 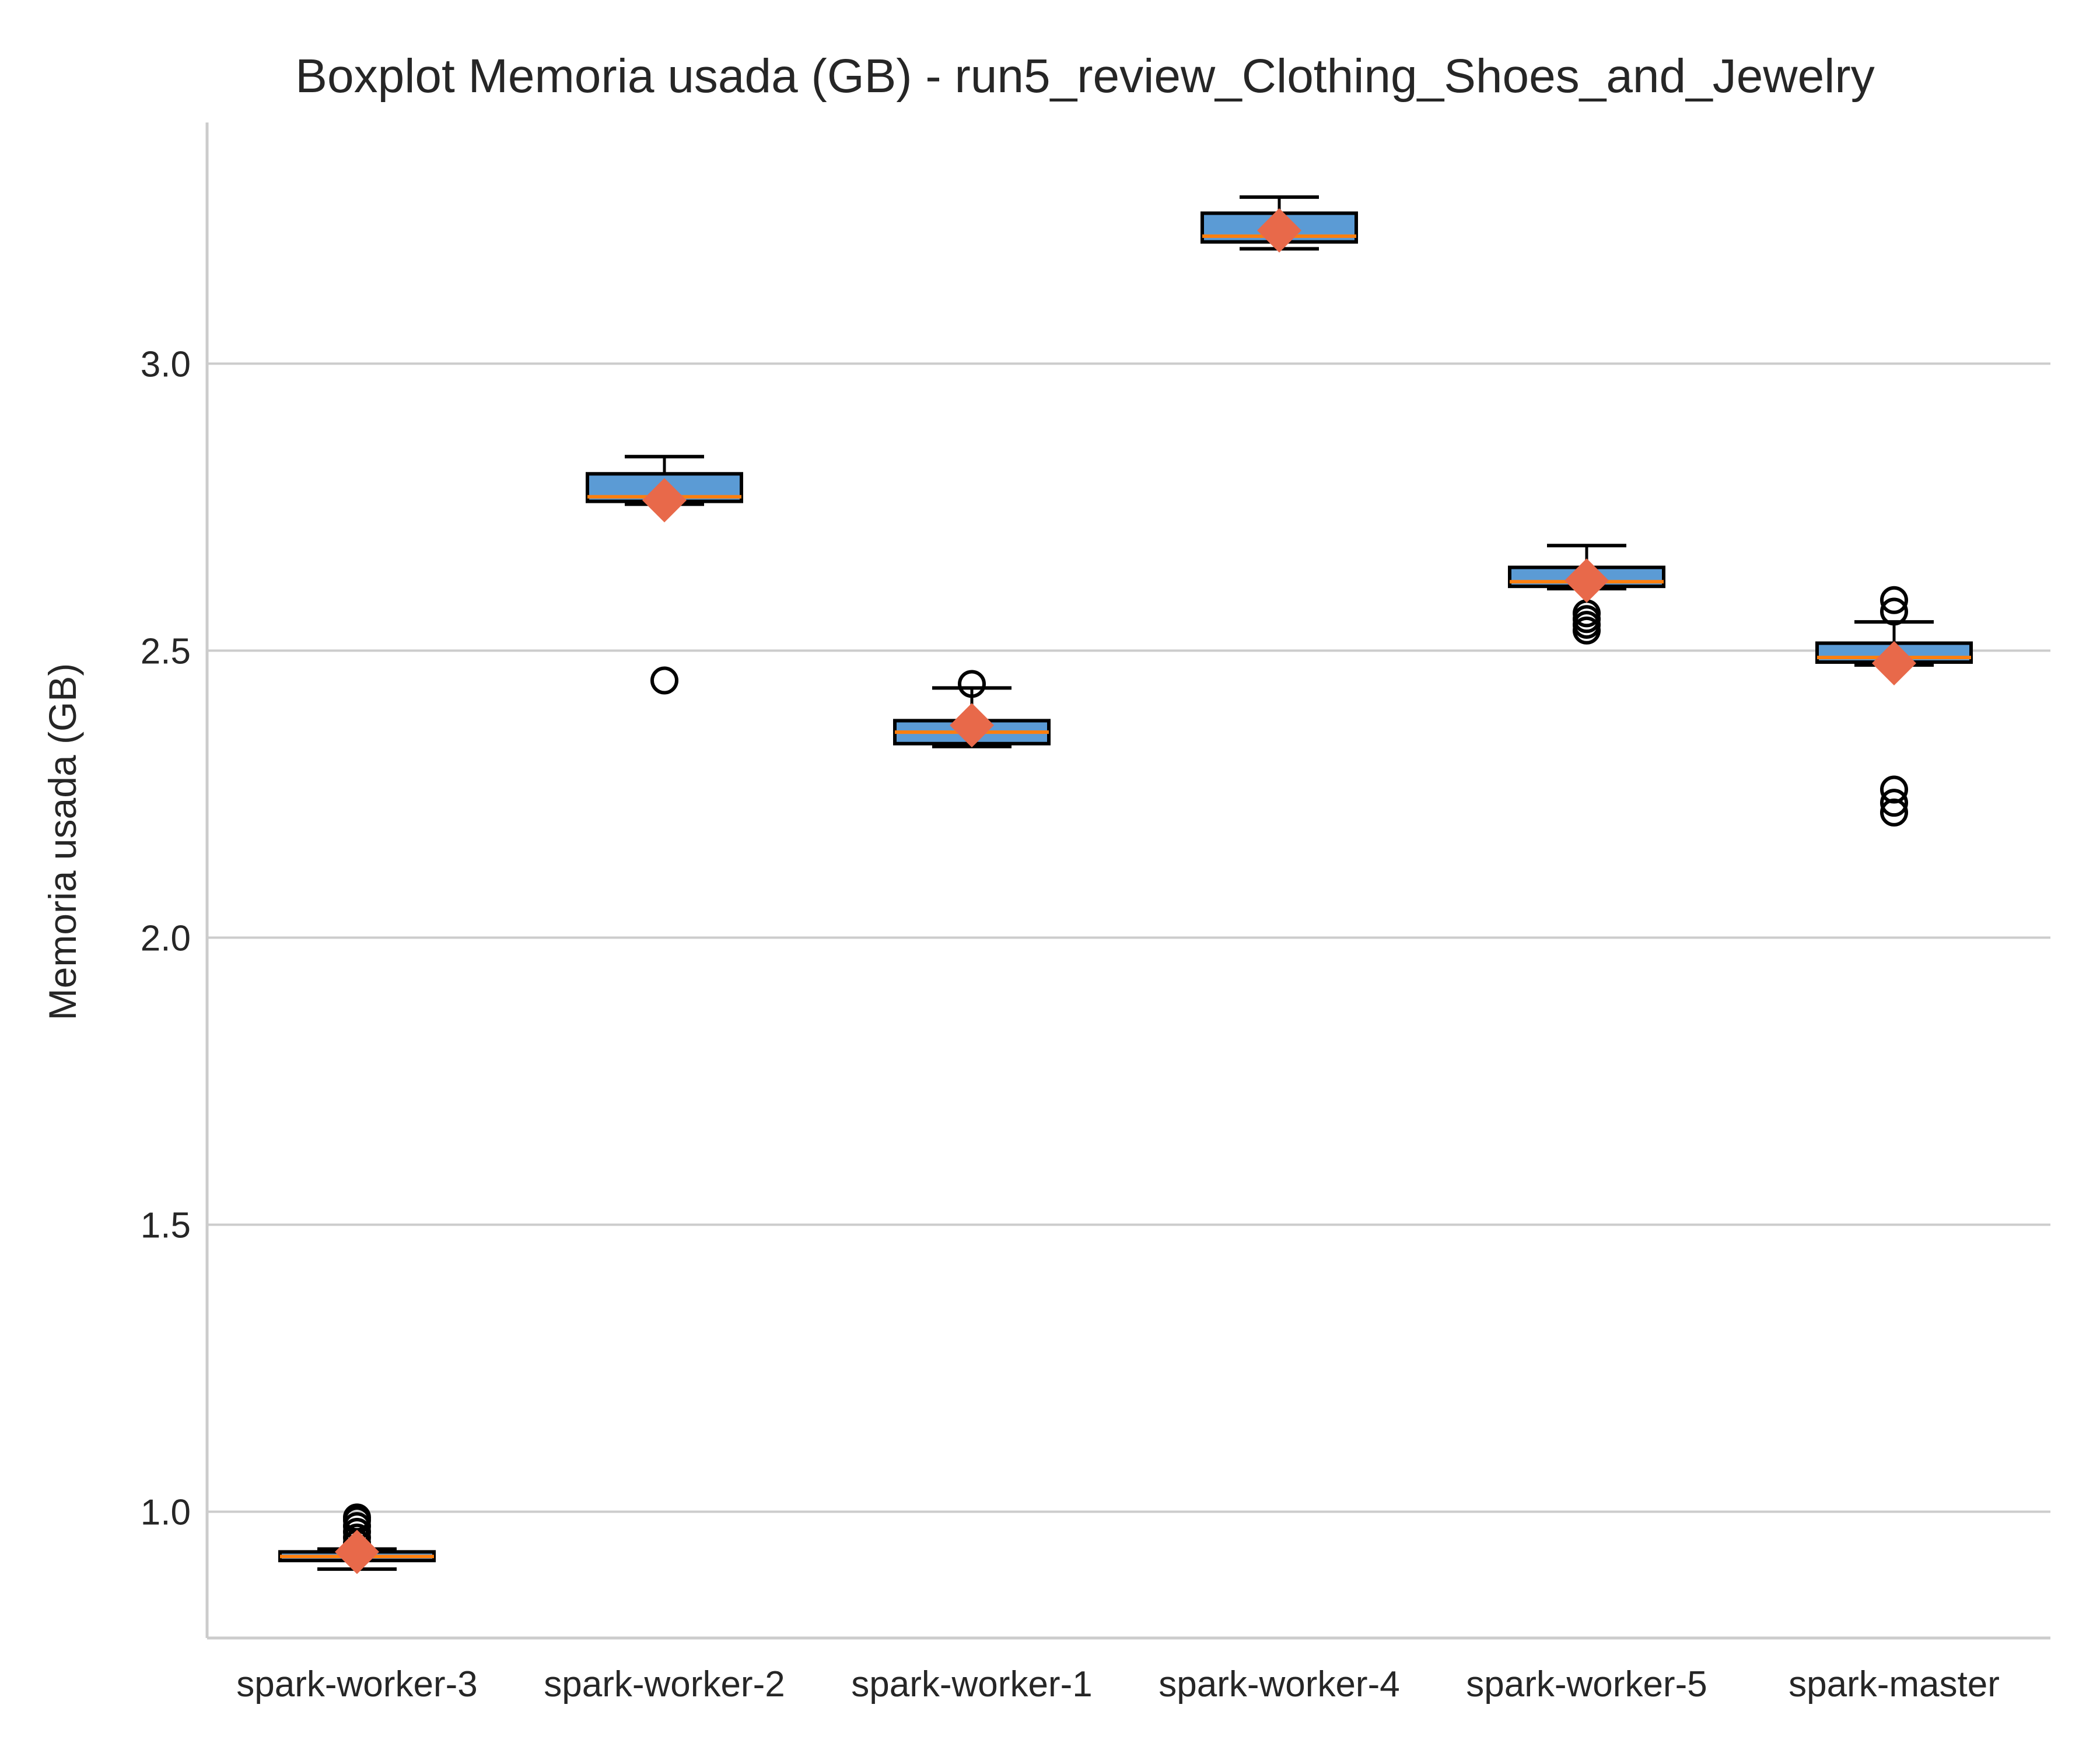 I want to click on x-category-label: spark-worker-4, so click(x=1279, y=1684).